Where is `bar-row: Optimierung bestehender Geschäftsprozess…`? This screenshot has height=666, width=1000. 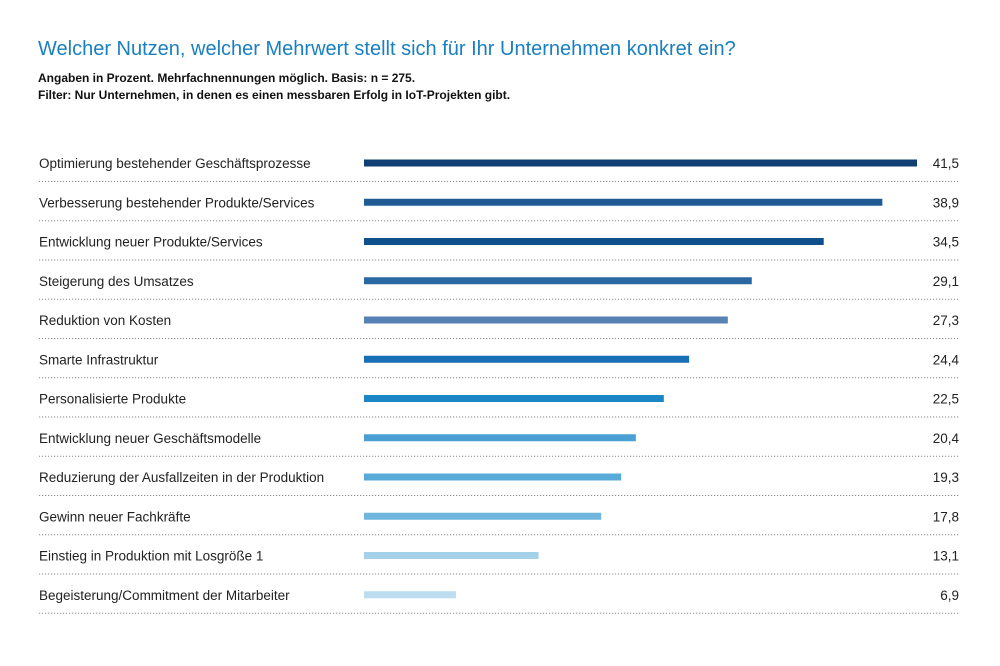 bar-row: Optimierung bestehender Geschäftsprozess… is located at coordinates (499, 169).